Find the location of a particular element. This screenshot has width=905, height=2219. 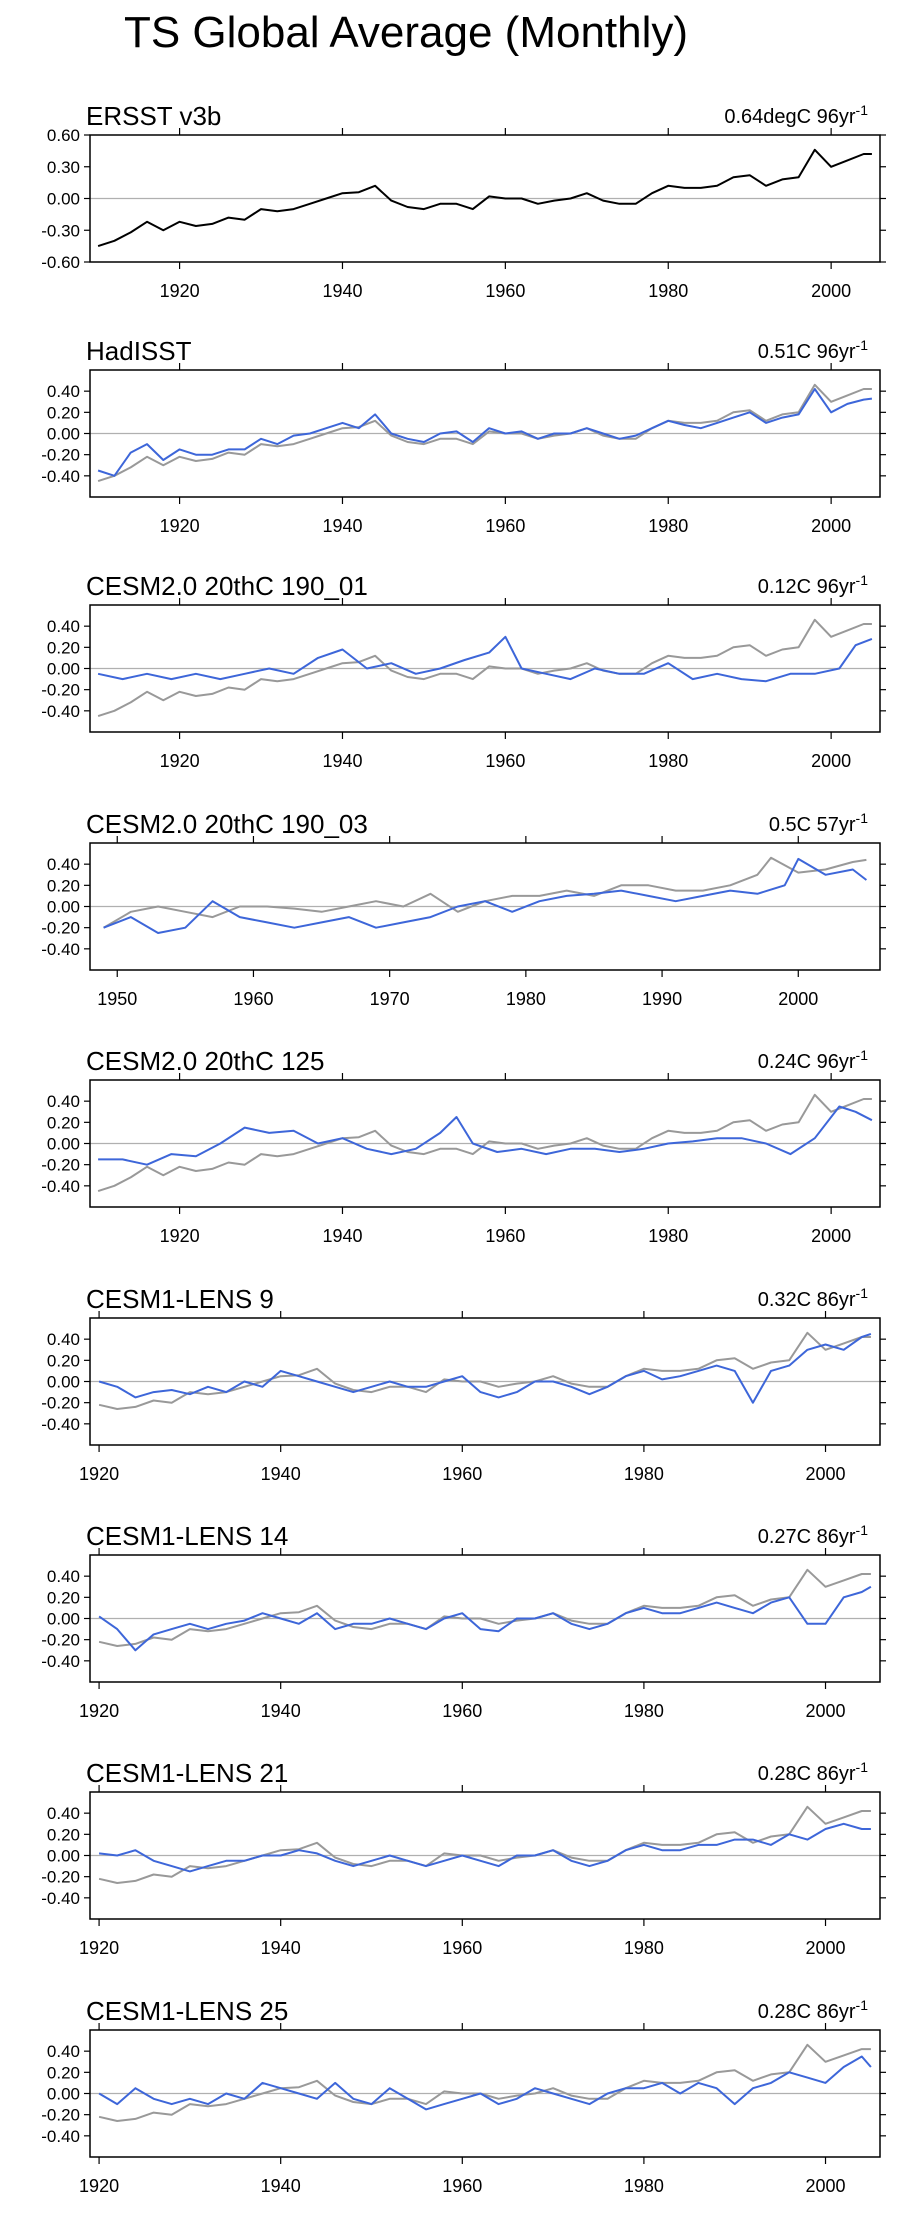

trend-label: 0.12C 96yr-1 is located at coordinates (813, 585).